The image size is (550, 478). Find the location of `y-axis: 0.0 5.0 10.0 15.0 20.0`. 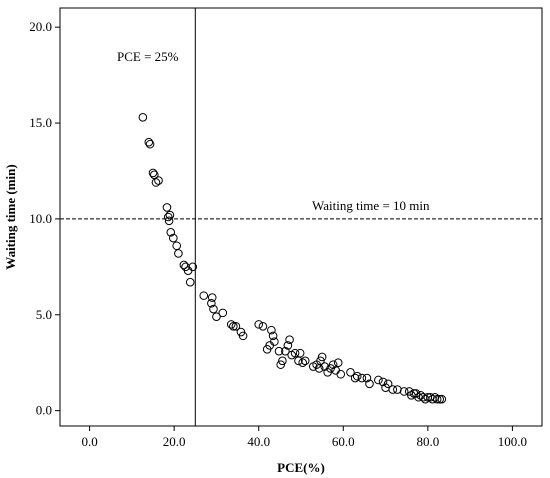

y-axis: 0.0 5.0 10.0 15.0 20.0 is located at coordinates (44, 218).